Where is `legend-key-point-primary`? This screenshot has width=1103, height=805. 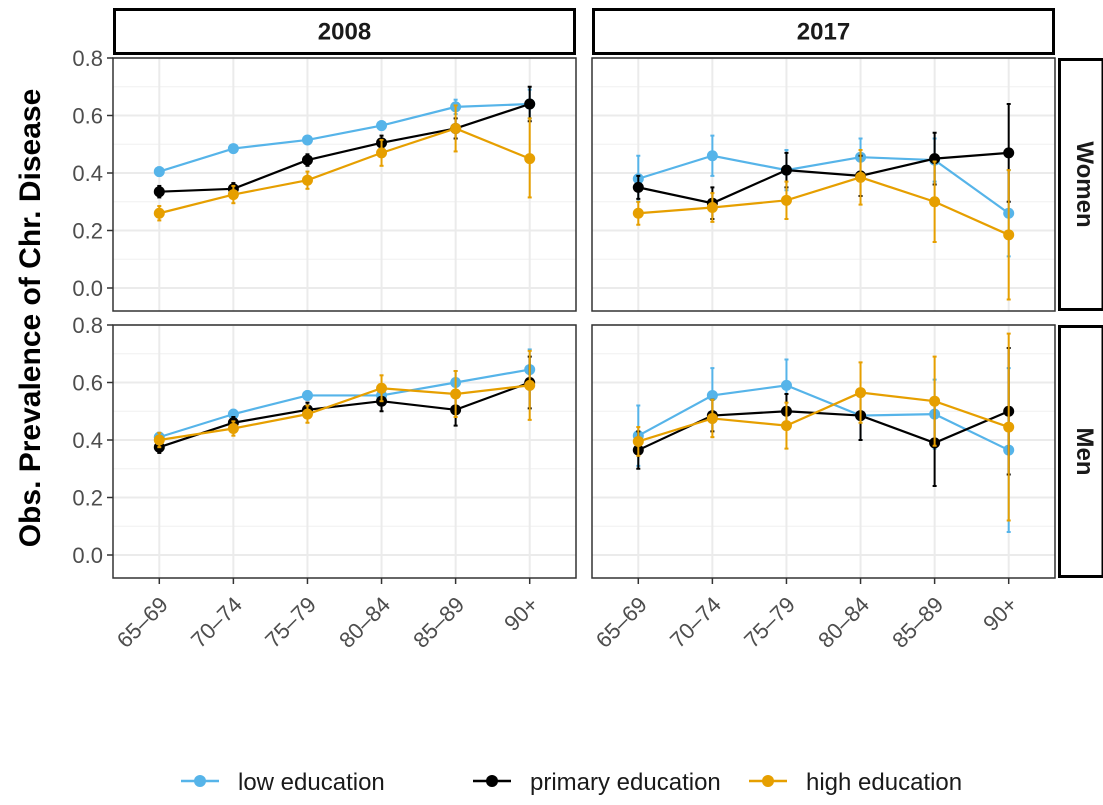 legend-key-point-primary is located at coordinates (492, 781).